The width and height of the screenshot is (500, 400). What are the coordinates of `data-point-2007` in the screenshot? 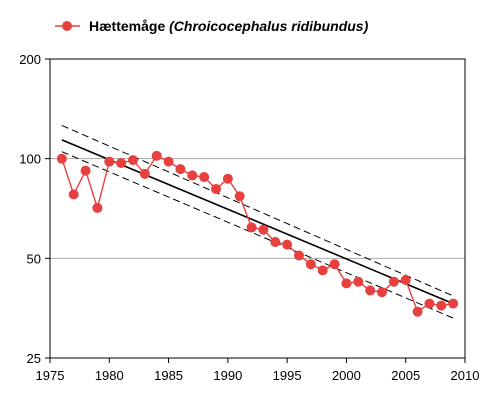 It's located at (429, 303).